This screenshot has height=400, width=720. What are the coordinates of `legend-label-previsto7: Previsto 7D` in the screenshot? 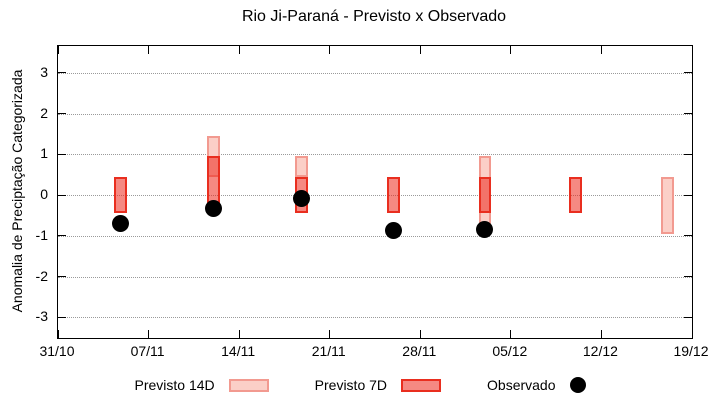 It's located at (351, 385).